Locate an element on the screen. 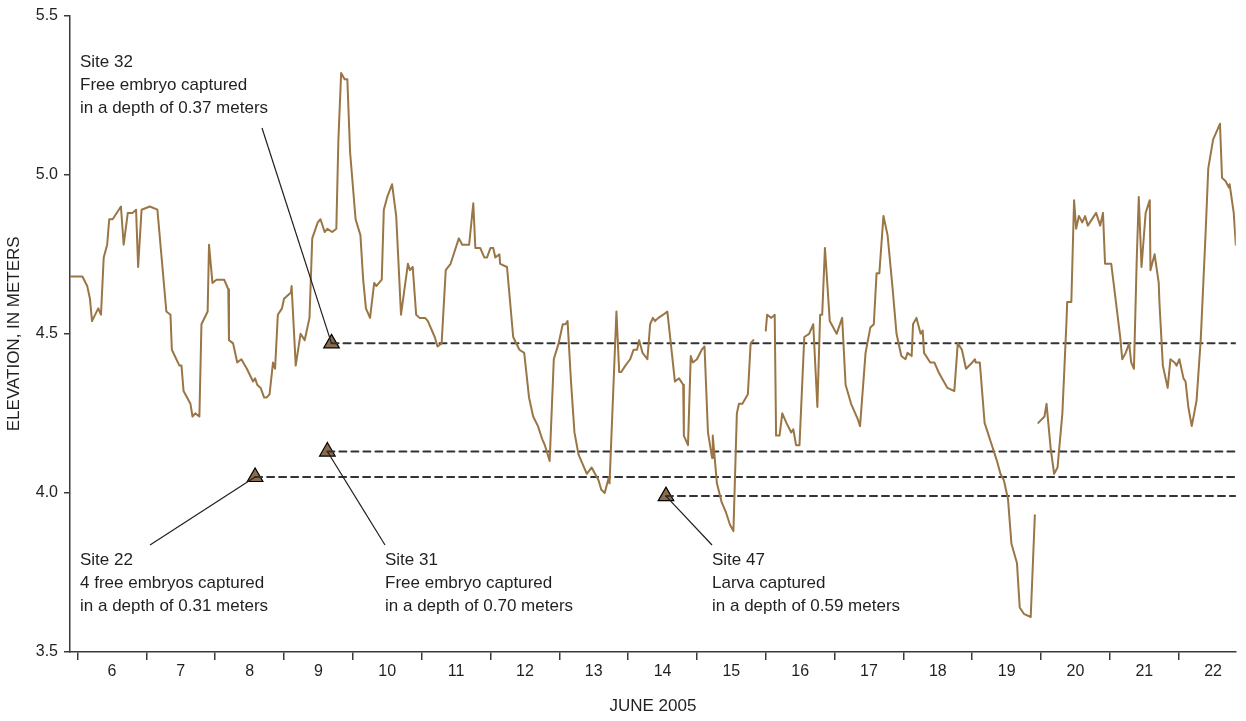 This screenshot has width=1246, height=721. x-tick-label: 15 is located at coordinates (731, 671).